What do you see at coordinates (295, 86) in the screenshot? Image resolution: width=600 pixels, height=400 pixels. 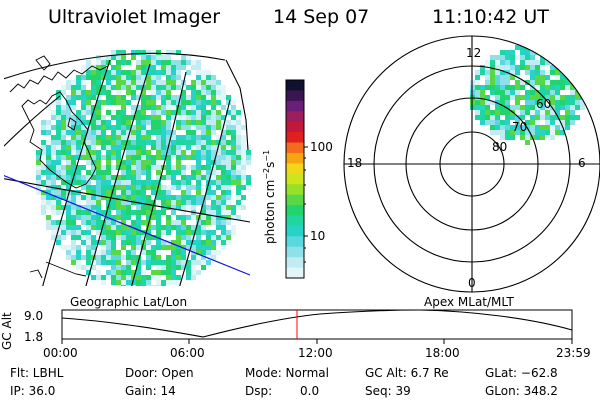 I see `colorbar-cell` at bounding box center [295, 86].